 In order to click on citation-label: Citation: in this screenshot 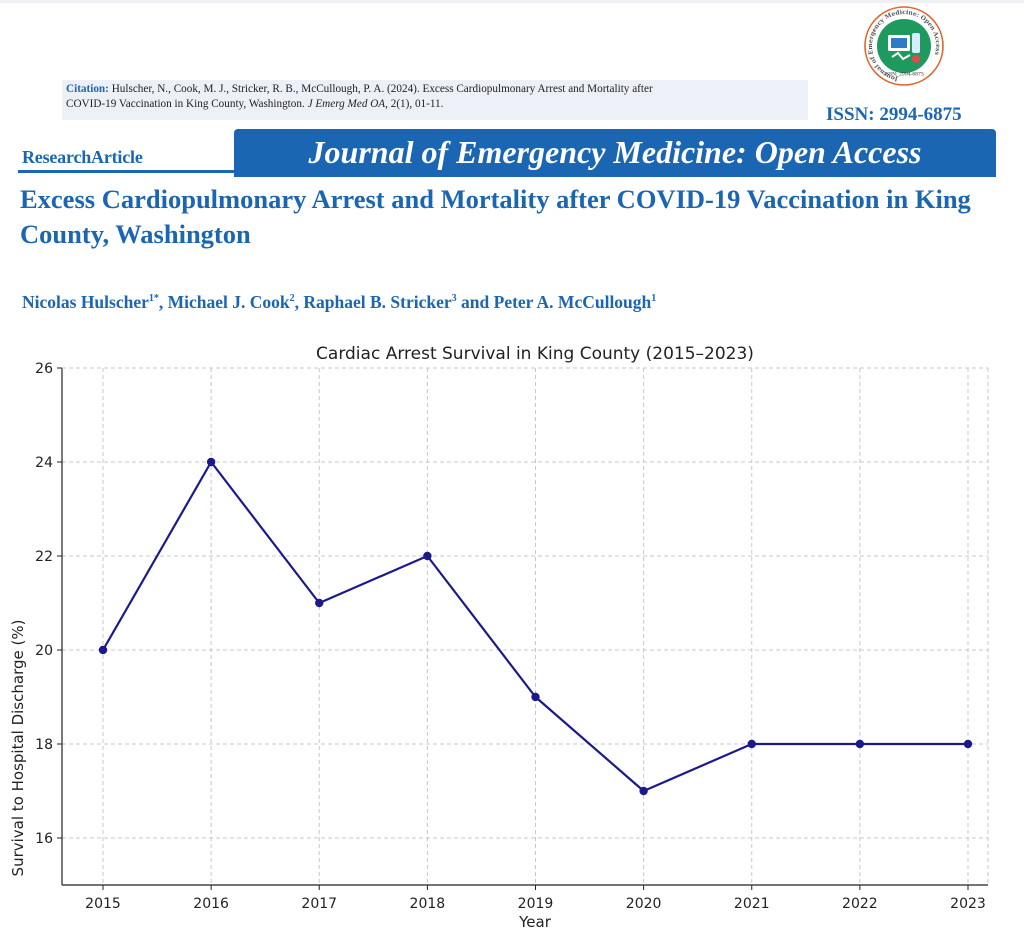, I will do `click(87, 89)`.